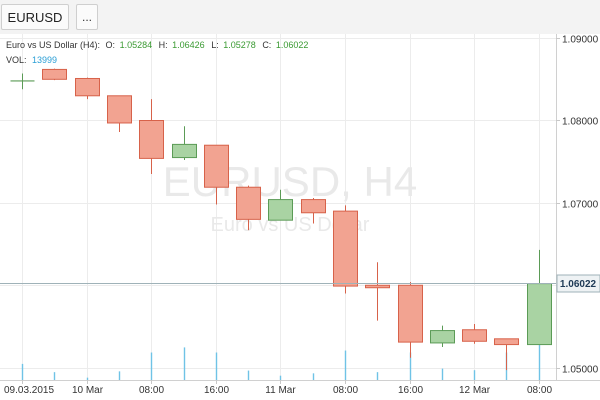  I want to click on current-price-label: 1.06022, so click(578, 284).